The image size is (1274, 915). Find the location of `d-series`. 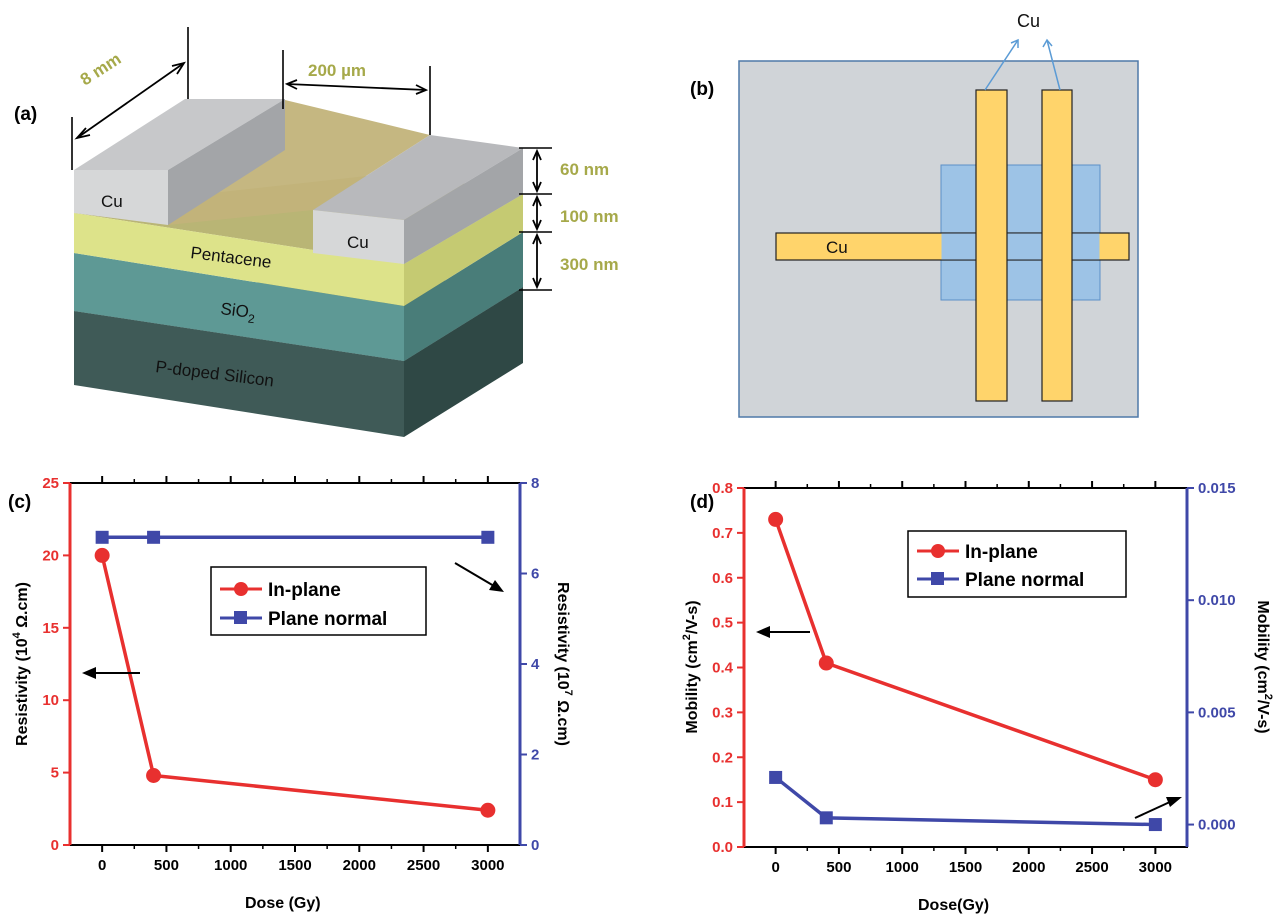

d-series is located at coordinates (965, 671).